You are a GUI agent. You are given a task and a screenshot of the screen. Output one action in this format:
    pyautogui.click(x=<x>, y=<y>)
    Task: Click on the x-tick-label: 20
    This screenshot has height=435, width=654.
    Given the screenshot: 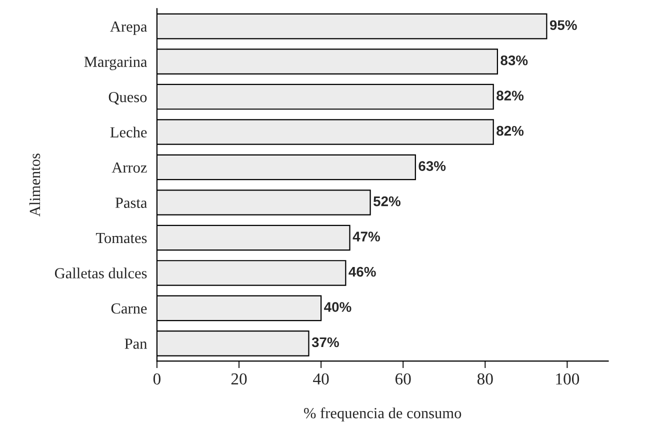 What is the action you would take?
    pyautogui.click(x=239, y=379)
    